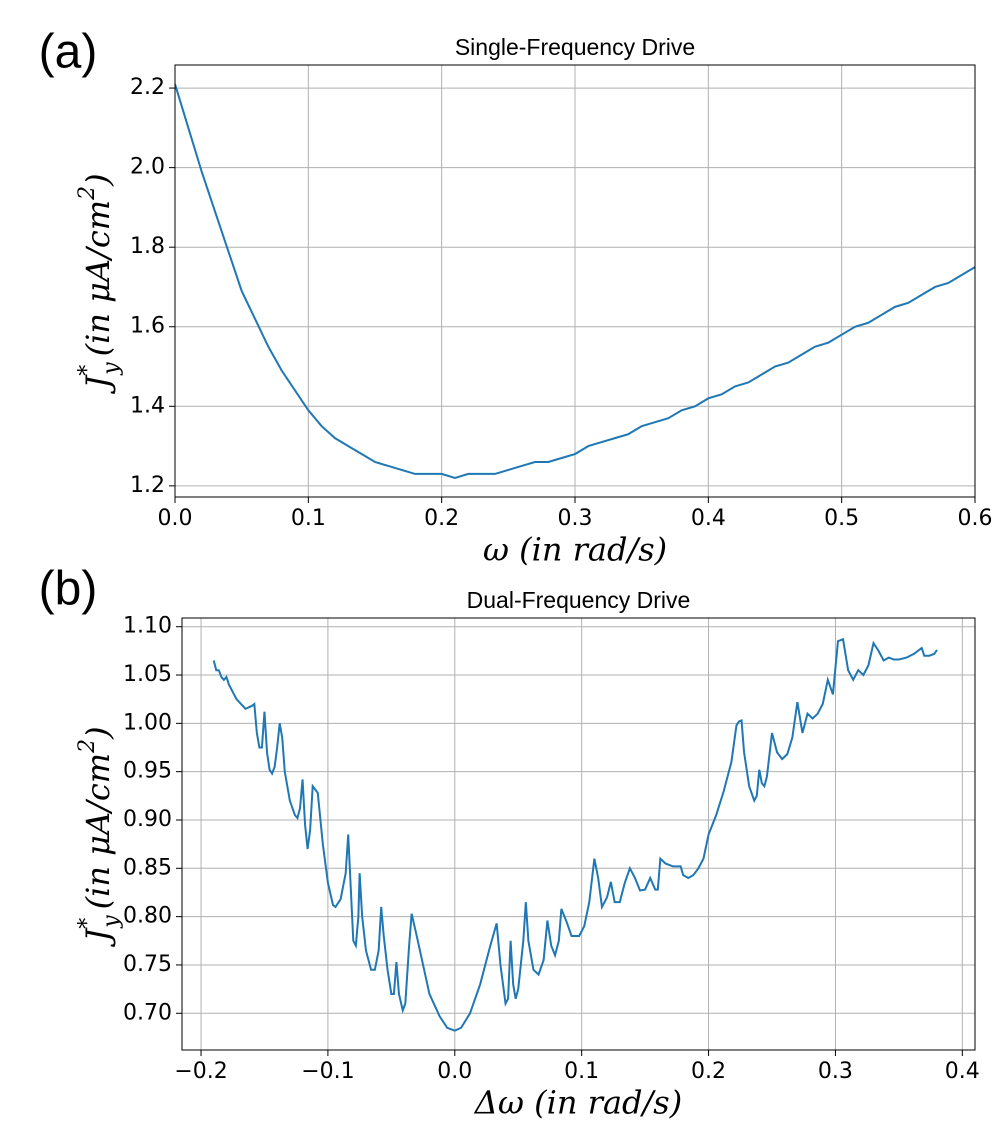 Image resolution: width=1002 pixels, height=1147 pixels. Describe the element at coordinates (200, 1071) in the screenshot. I see `x-tick-label: −0.2` at that location.